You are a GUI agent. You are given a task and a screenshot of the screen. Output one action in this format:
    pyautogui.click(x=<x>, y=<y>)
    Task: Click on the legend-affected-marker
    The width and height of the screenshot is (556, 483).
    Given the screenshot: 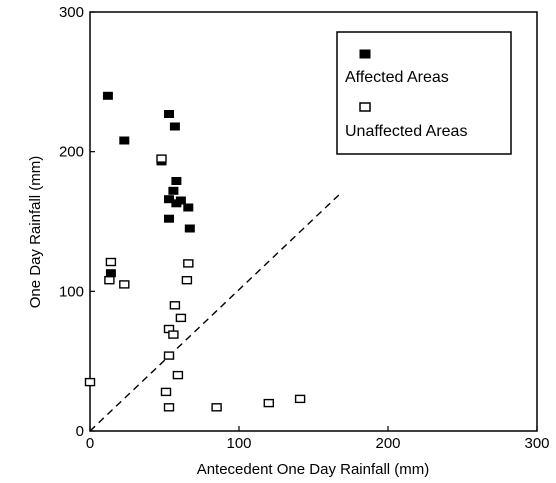 What is the action you would take?
    pyautogui.click(x=365, y=54)
    